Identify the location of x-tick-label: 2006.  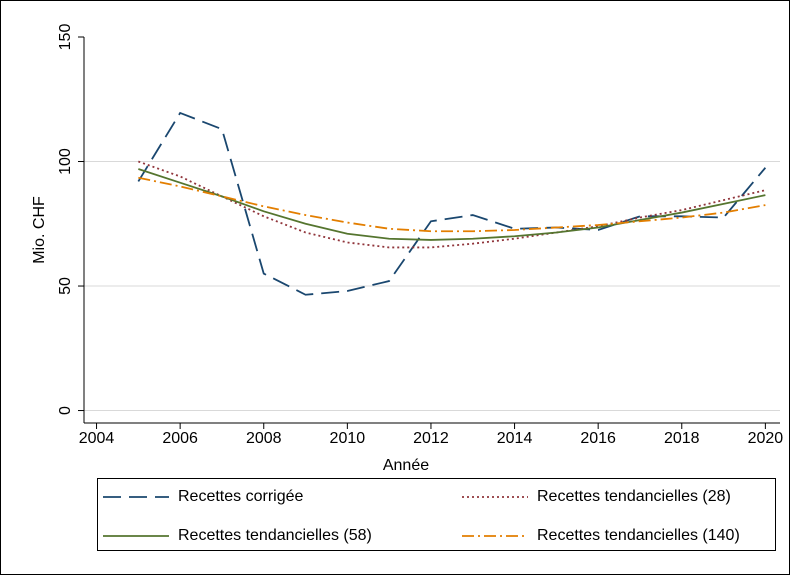
(180, 438).